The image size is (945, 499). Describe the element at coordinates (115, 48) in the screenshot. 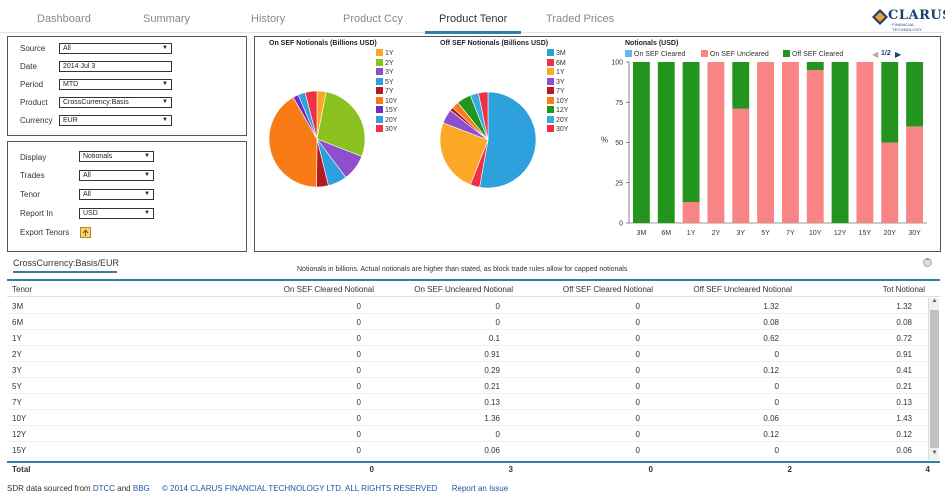

I see `source-select: All ▼` at that location.